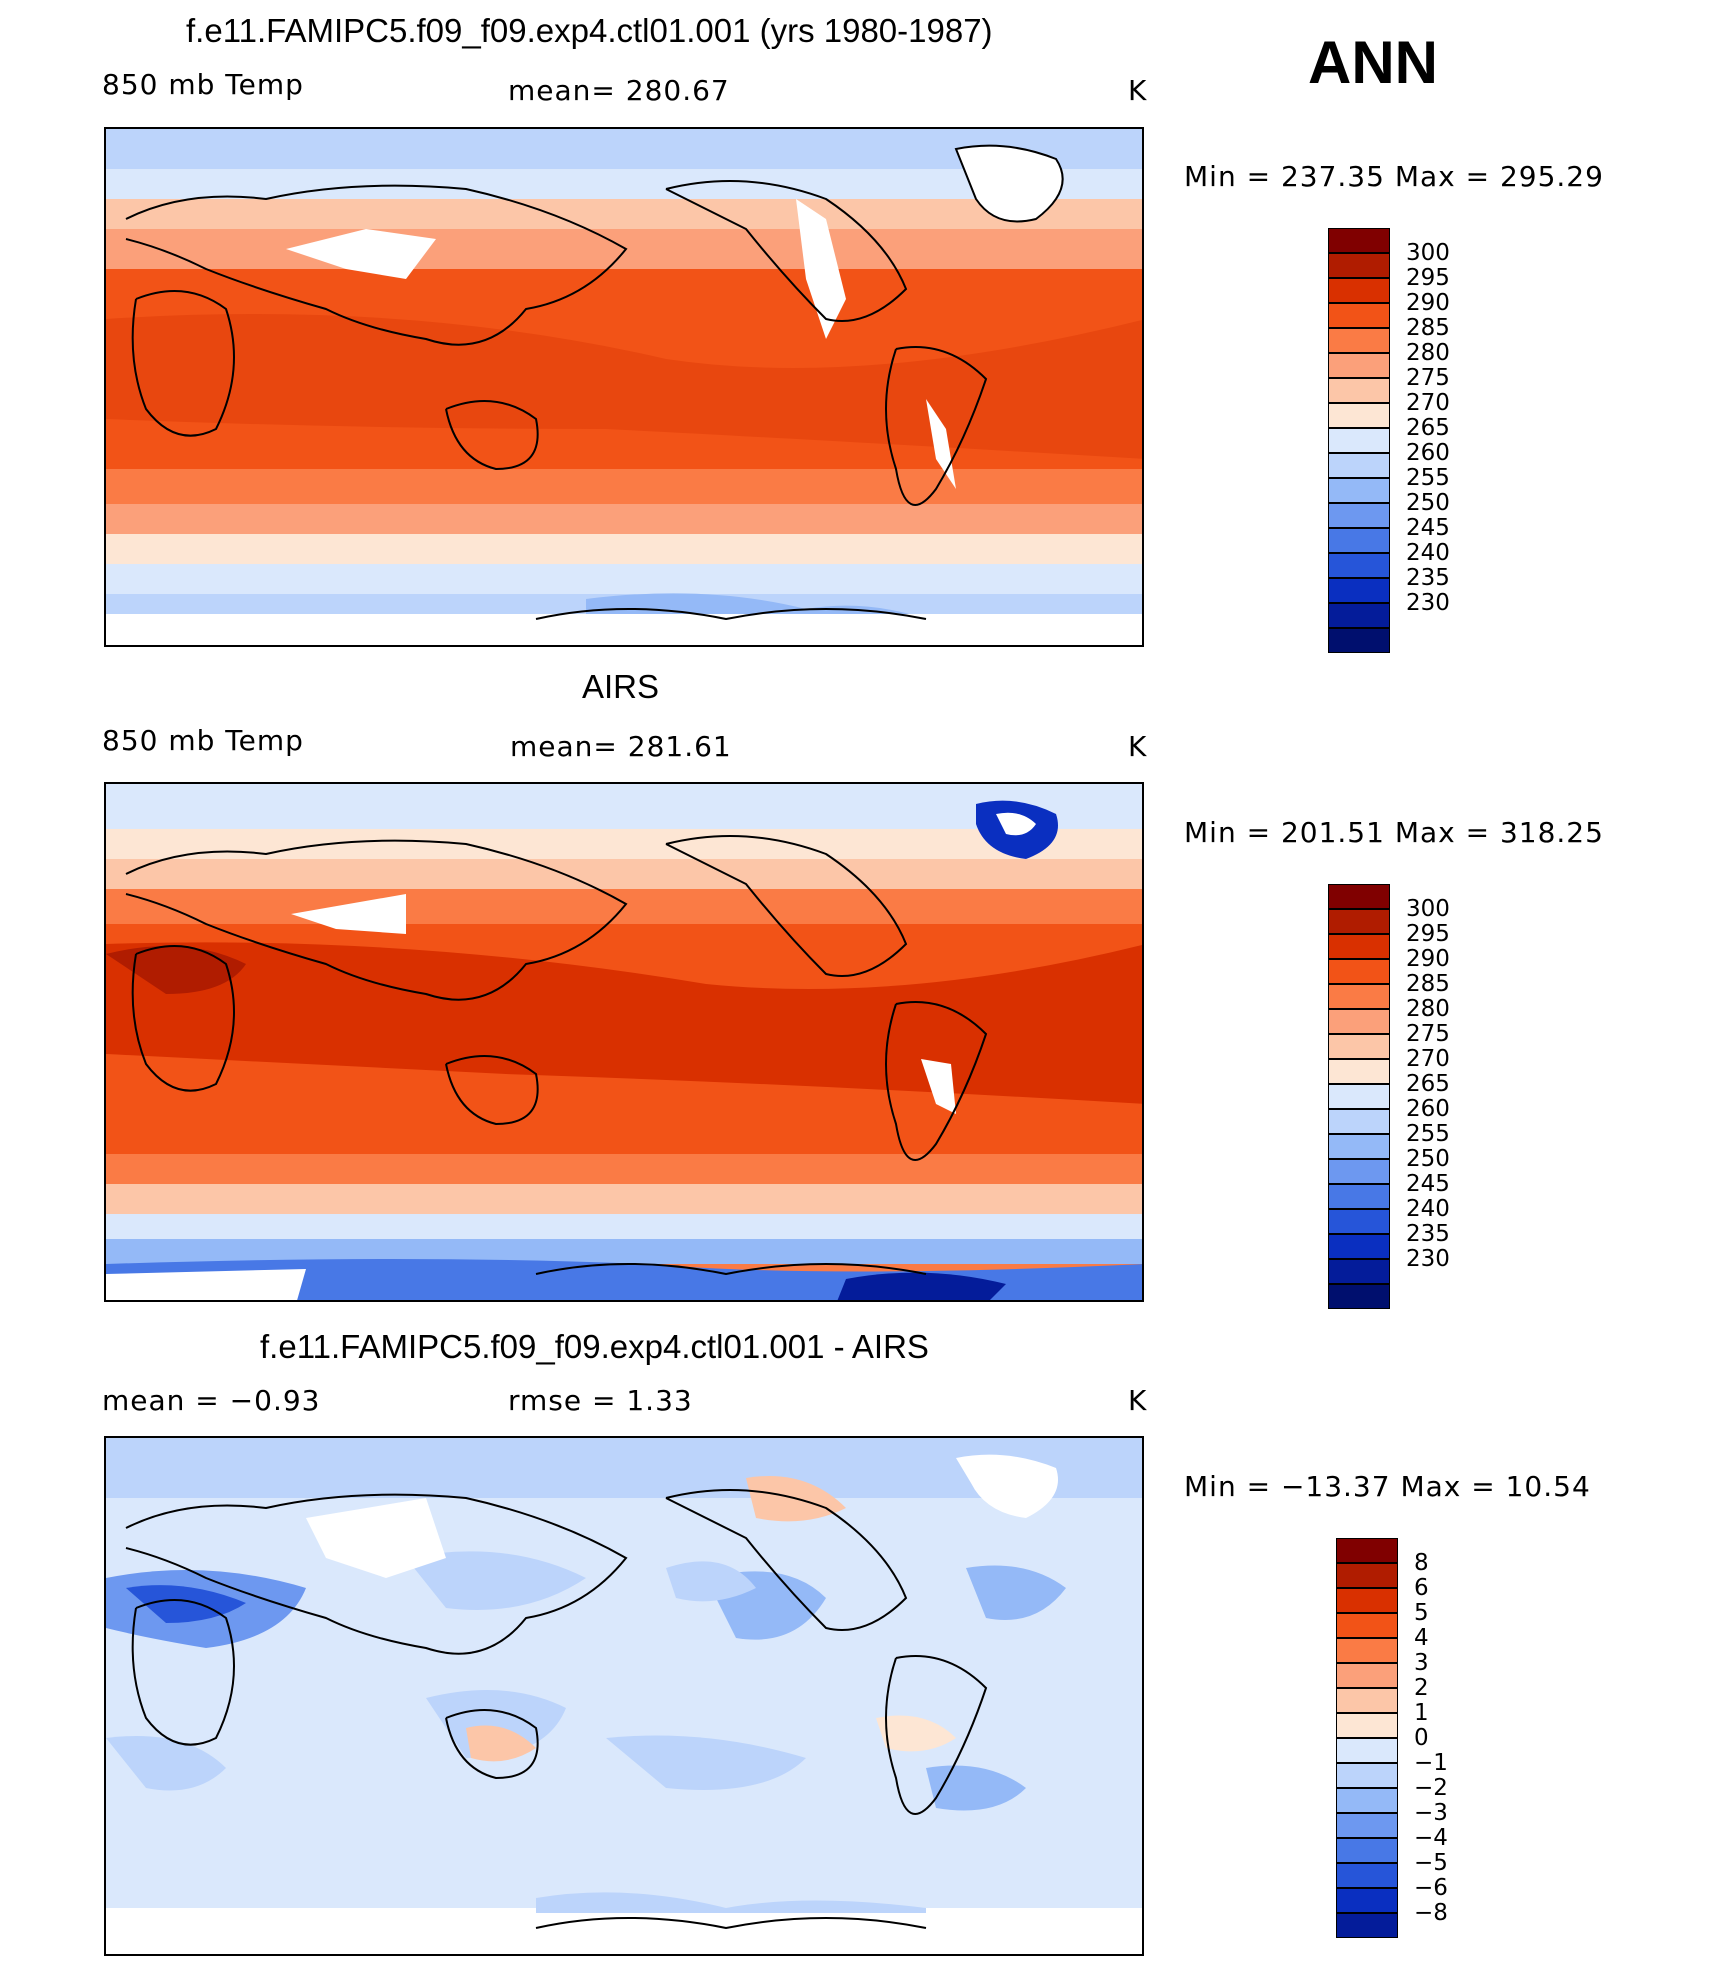  Describe the element at coordinates (1421, 1638) in the screenshot. I see `colorbar-tick-label: 4` at that location.